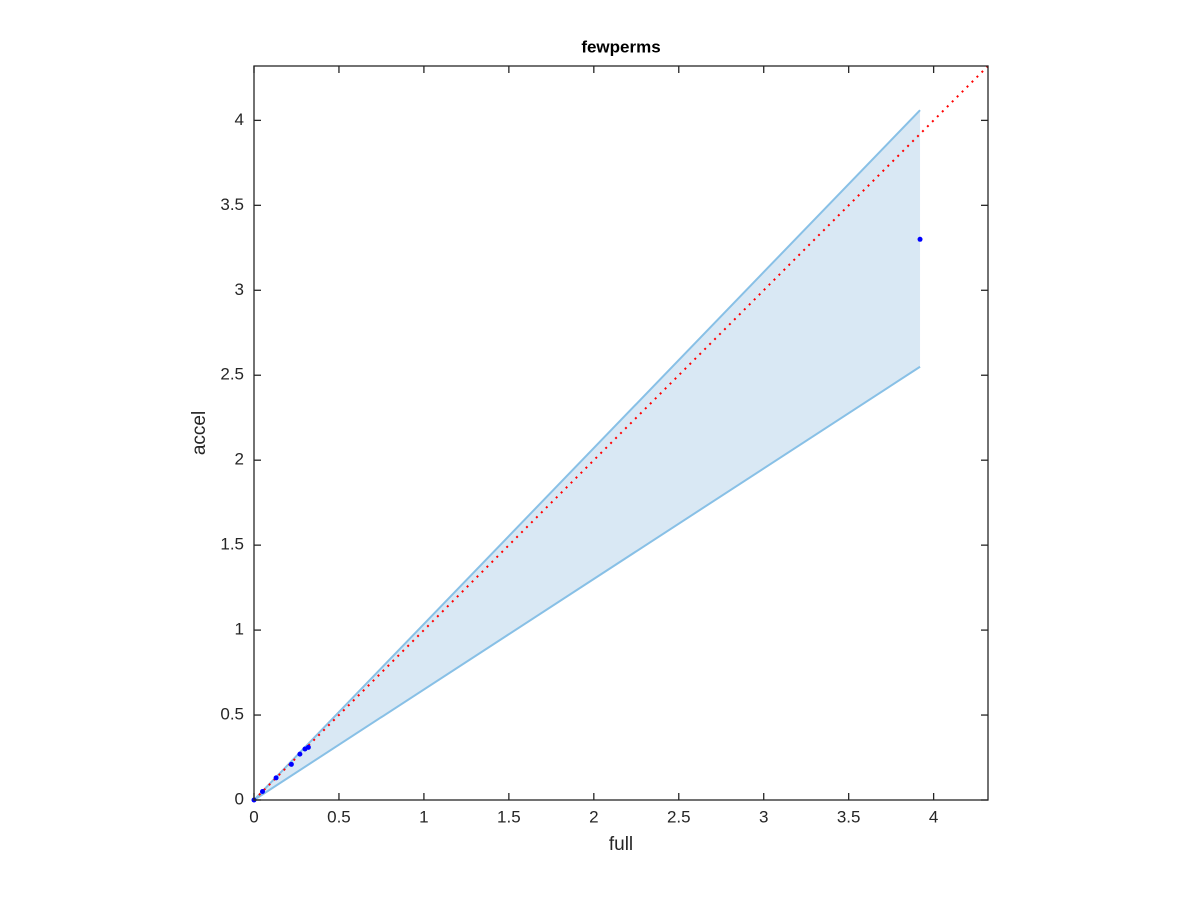 The width and height of the screenshot is (1200, 900). I want to click on chart-title: fewperms, so click(620, 46).